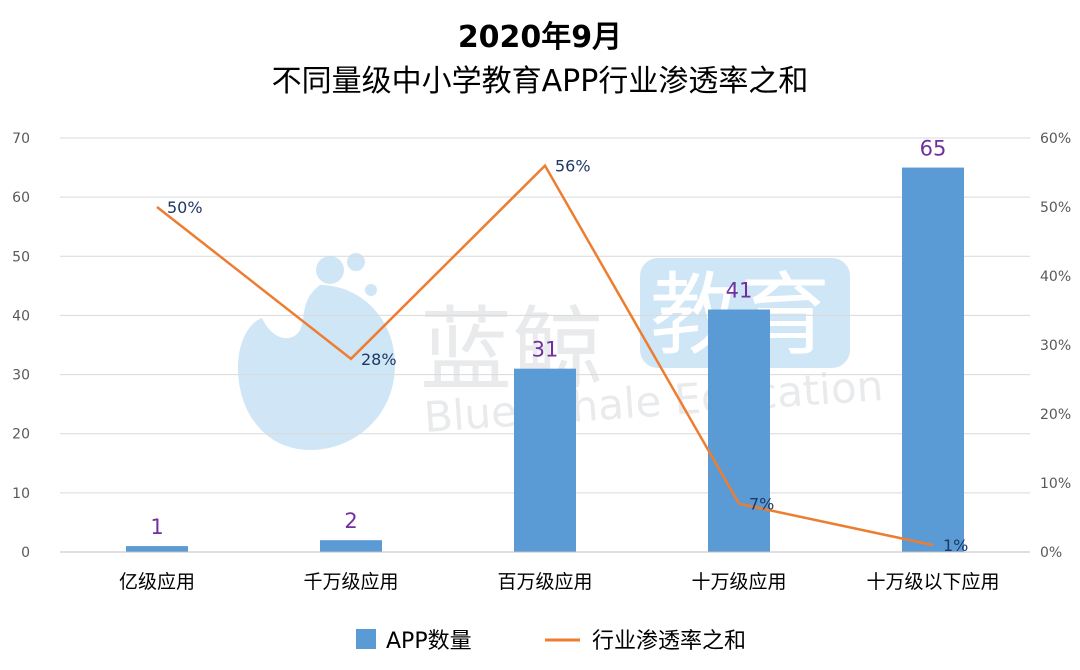 This screenshot has height=670, width=1080. What do you see at coordinates (1055, 346) in the screenshot?
I see `y-right-tick-label: 30%` at bounding box center [1055, 346].